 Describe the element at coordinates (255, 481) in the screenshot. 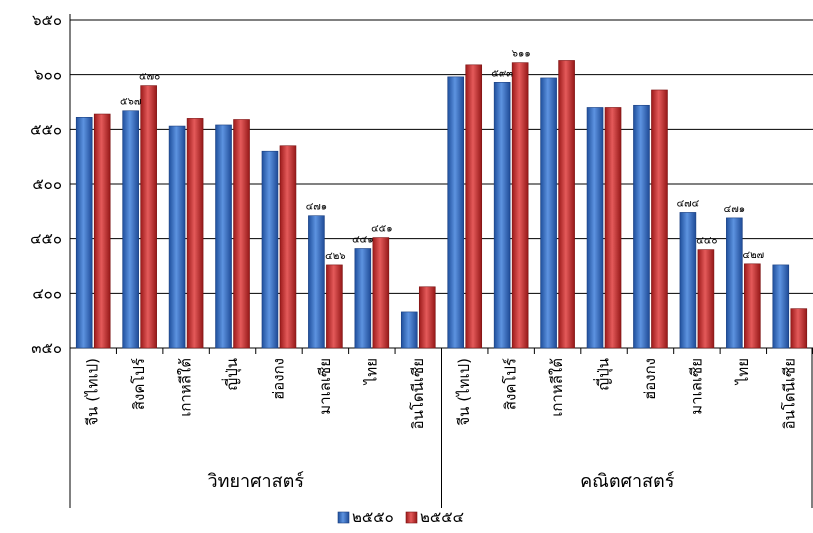

I see `group-label: วิทยาศาสตร์` at that location.